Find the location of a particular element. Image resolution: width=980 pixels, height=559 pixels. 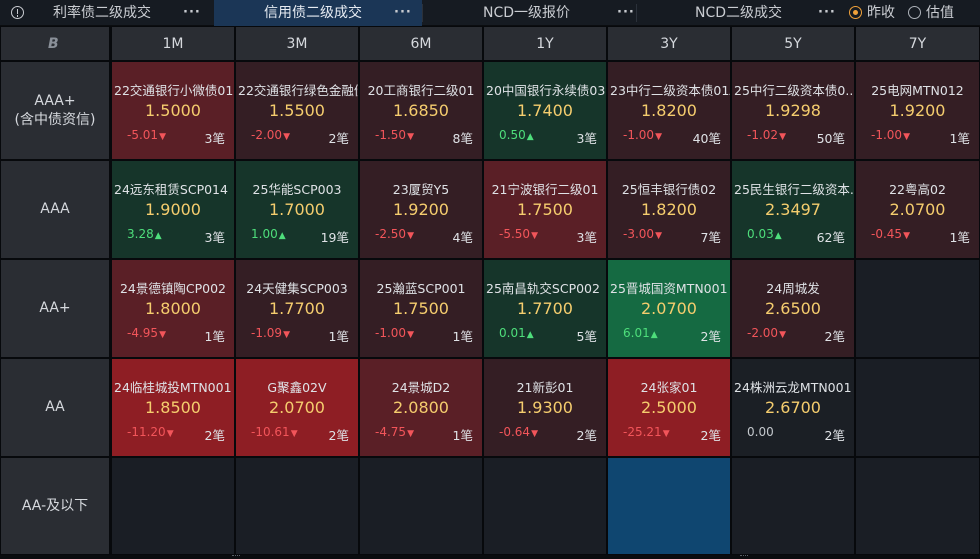

row-header-label: AA+ is located at coordinates (55, 308).